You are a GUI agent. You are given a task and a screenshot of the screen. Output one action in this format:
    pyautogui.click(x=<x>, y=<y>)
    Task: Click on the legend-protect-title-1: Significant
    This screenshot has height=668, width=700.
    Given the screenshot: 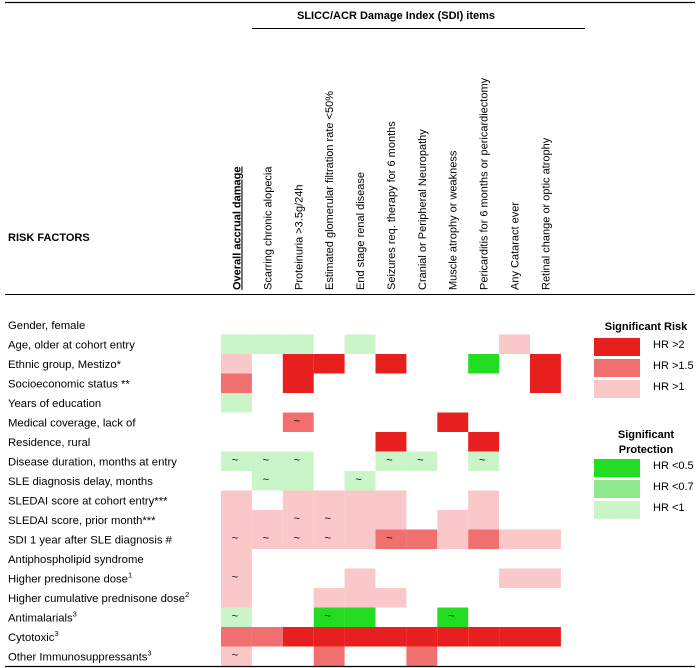 What is the action you would take?
    pyautogui.click(x=646, y=435)
    